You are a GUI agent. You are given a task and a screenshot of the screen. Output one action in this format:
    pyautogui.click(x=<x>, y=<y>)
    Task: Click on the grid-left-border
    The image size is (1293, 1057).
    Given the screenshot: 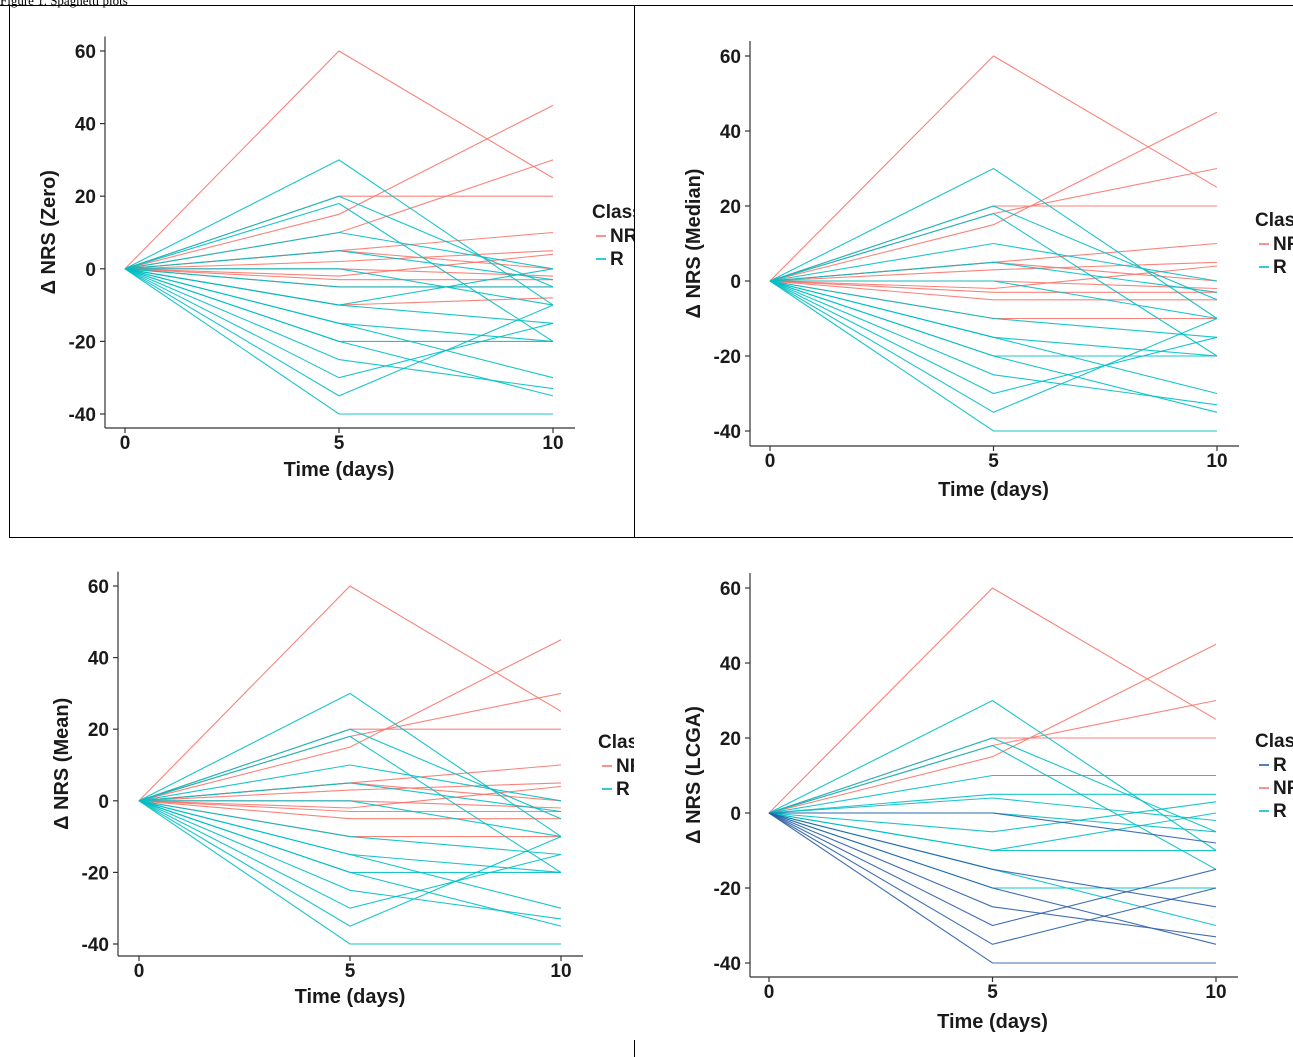 What is the action you would take?
    pyautogui.click(x=9, y=271)
    